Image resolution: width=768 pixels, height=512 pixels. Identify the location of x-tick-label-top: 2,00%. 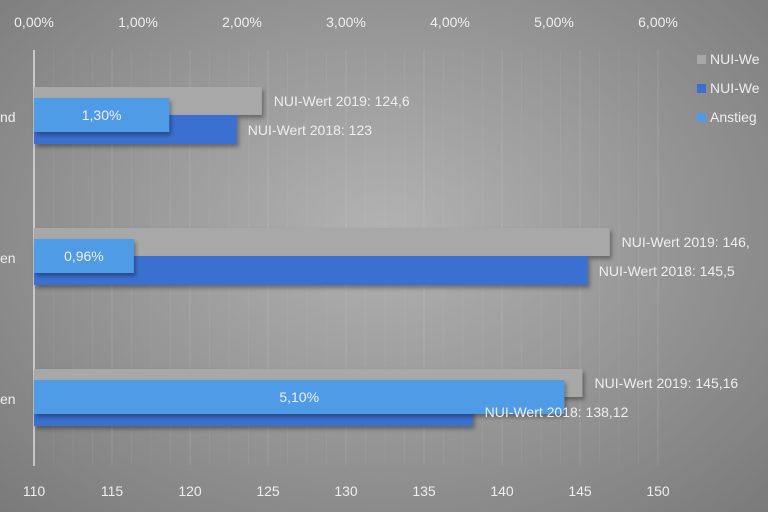
(242, 22).